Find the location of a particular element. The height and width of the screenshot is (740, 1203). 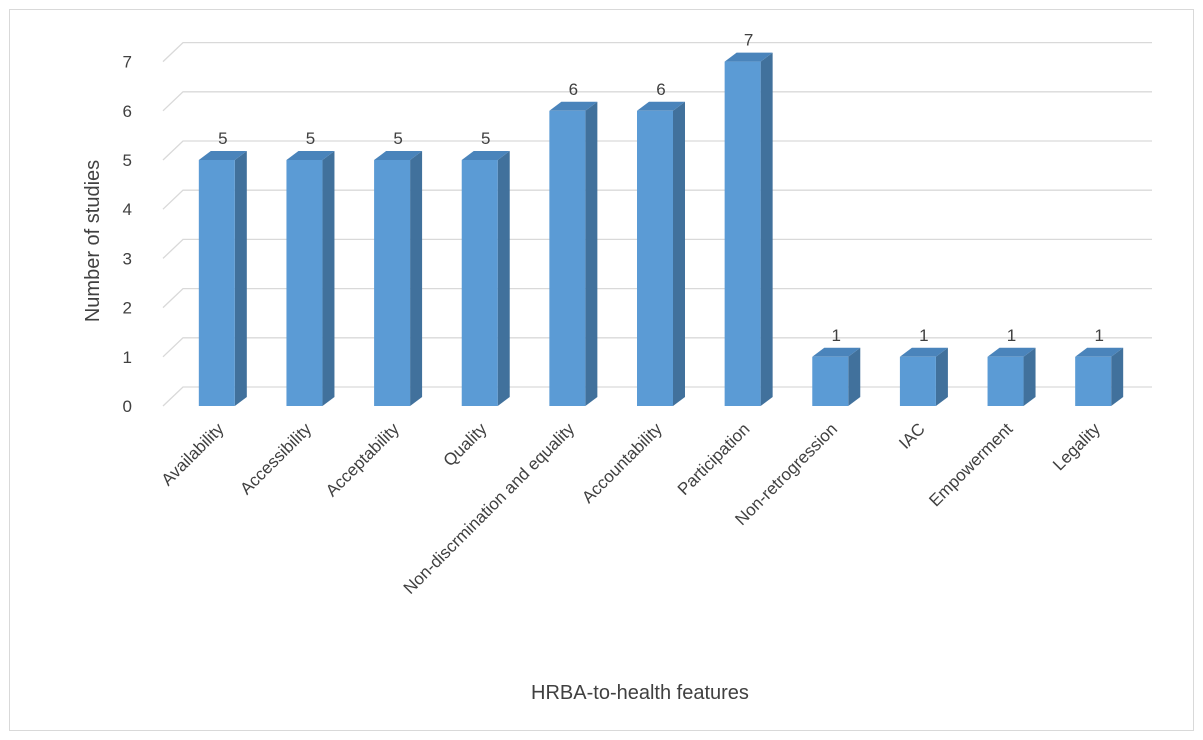

x-category-label: Accessibility is located at coordinates (275, 458).